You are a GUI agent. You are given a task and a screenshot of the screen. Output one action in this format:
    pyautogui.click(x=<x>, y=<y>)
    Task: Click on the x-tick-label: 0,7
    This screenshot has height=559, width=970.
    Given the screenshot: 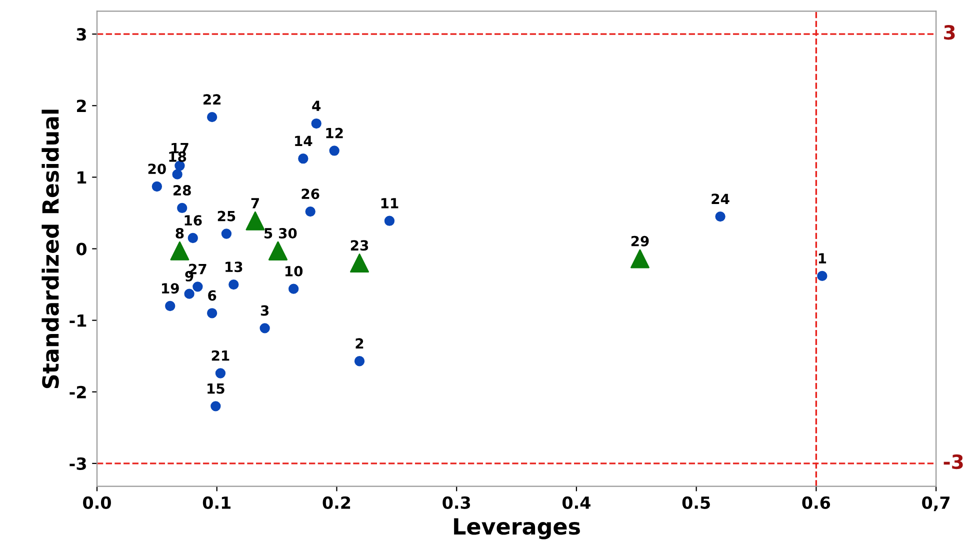 What is the action you would take?
    pyautogui.click(x=936, y=504)
    